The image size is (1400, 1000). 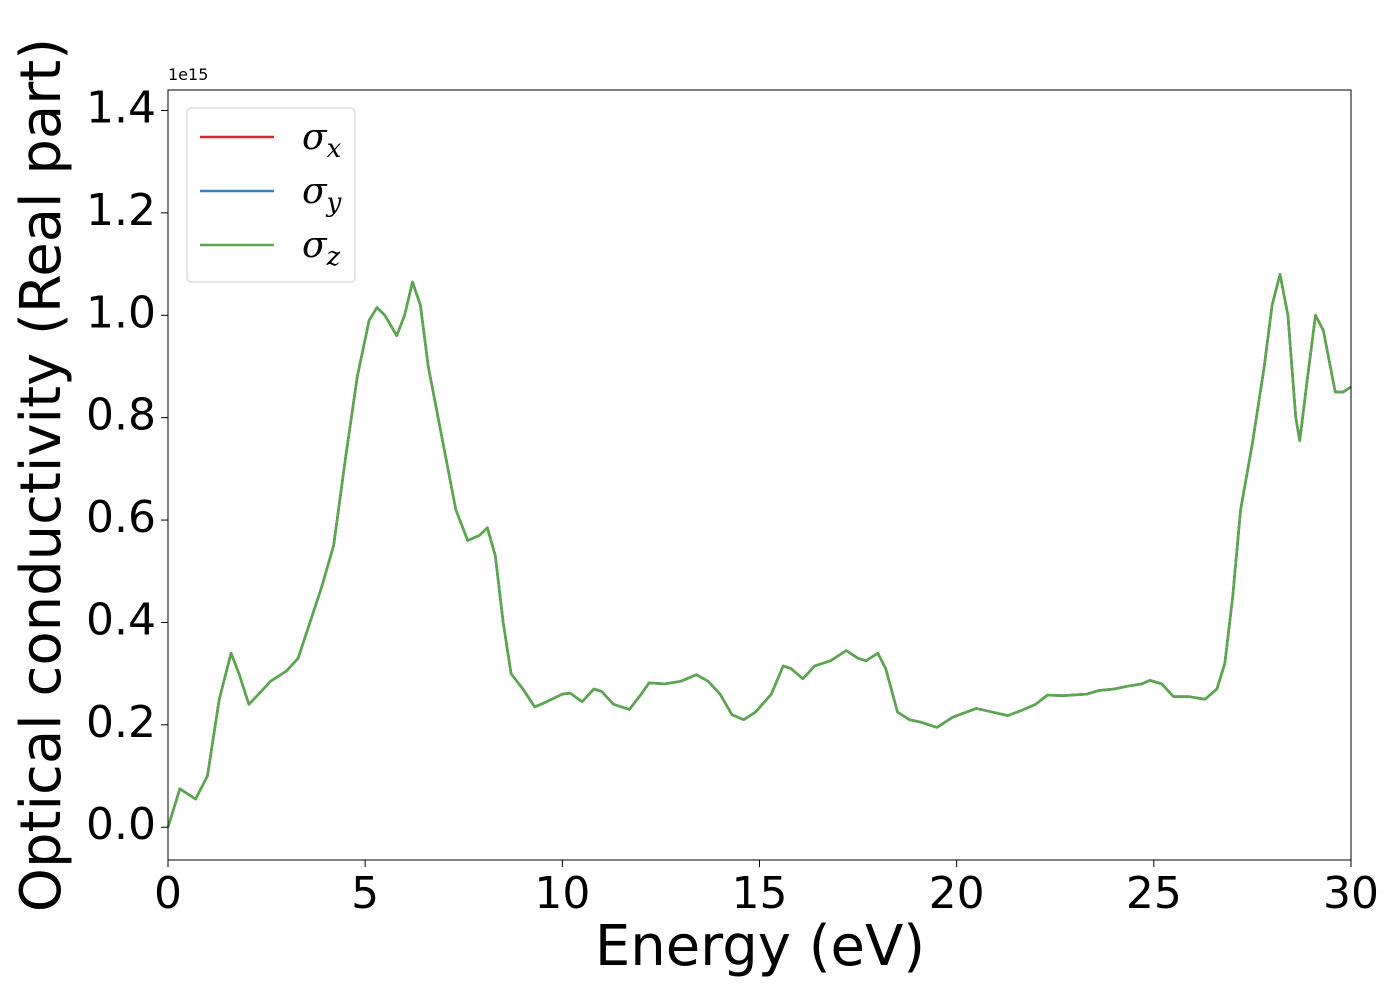 I want to click on y-tick-label: 1.0, so click(x=121, y=312).